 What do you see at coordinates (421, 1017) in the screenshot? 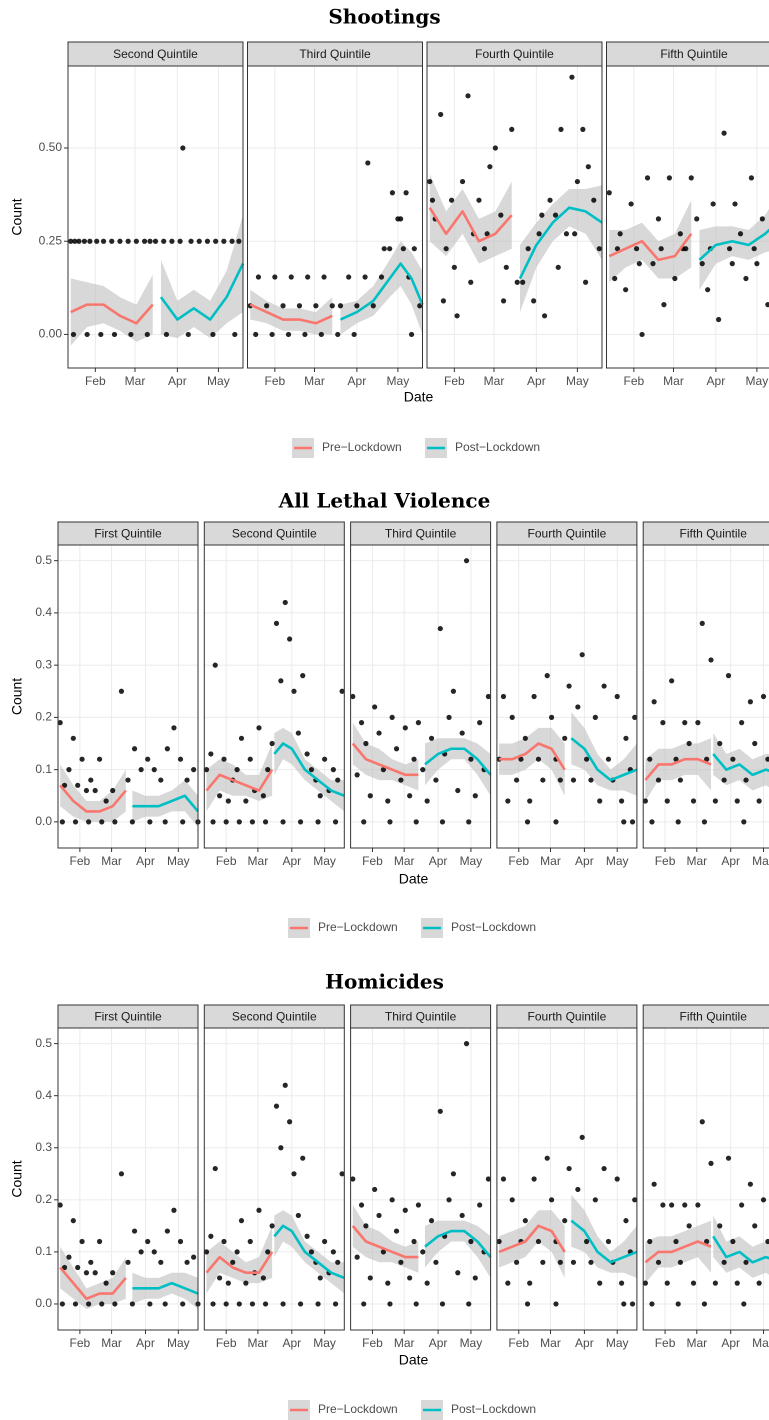
I see `strip-label: Third Quintile` at bounding box center [421, 1017].